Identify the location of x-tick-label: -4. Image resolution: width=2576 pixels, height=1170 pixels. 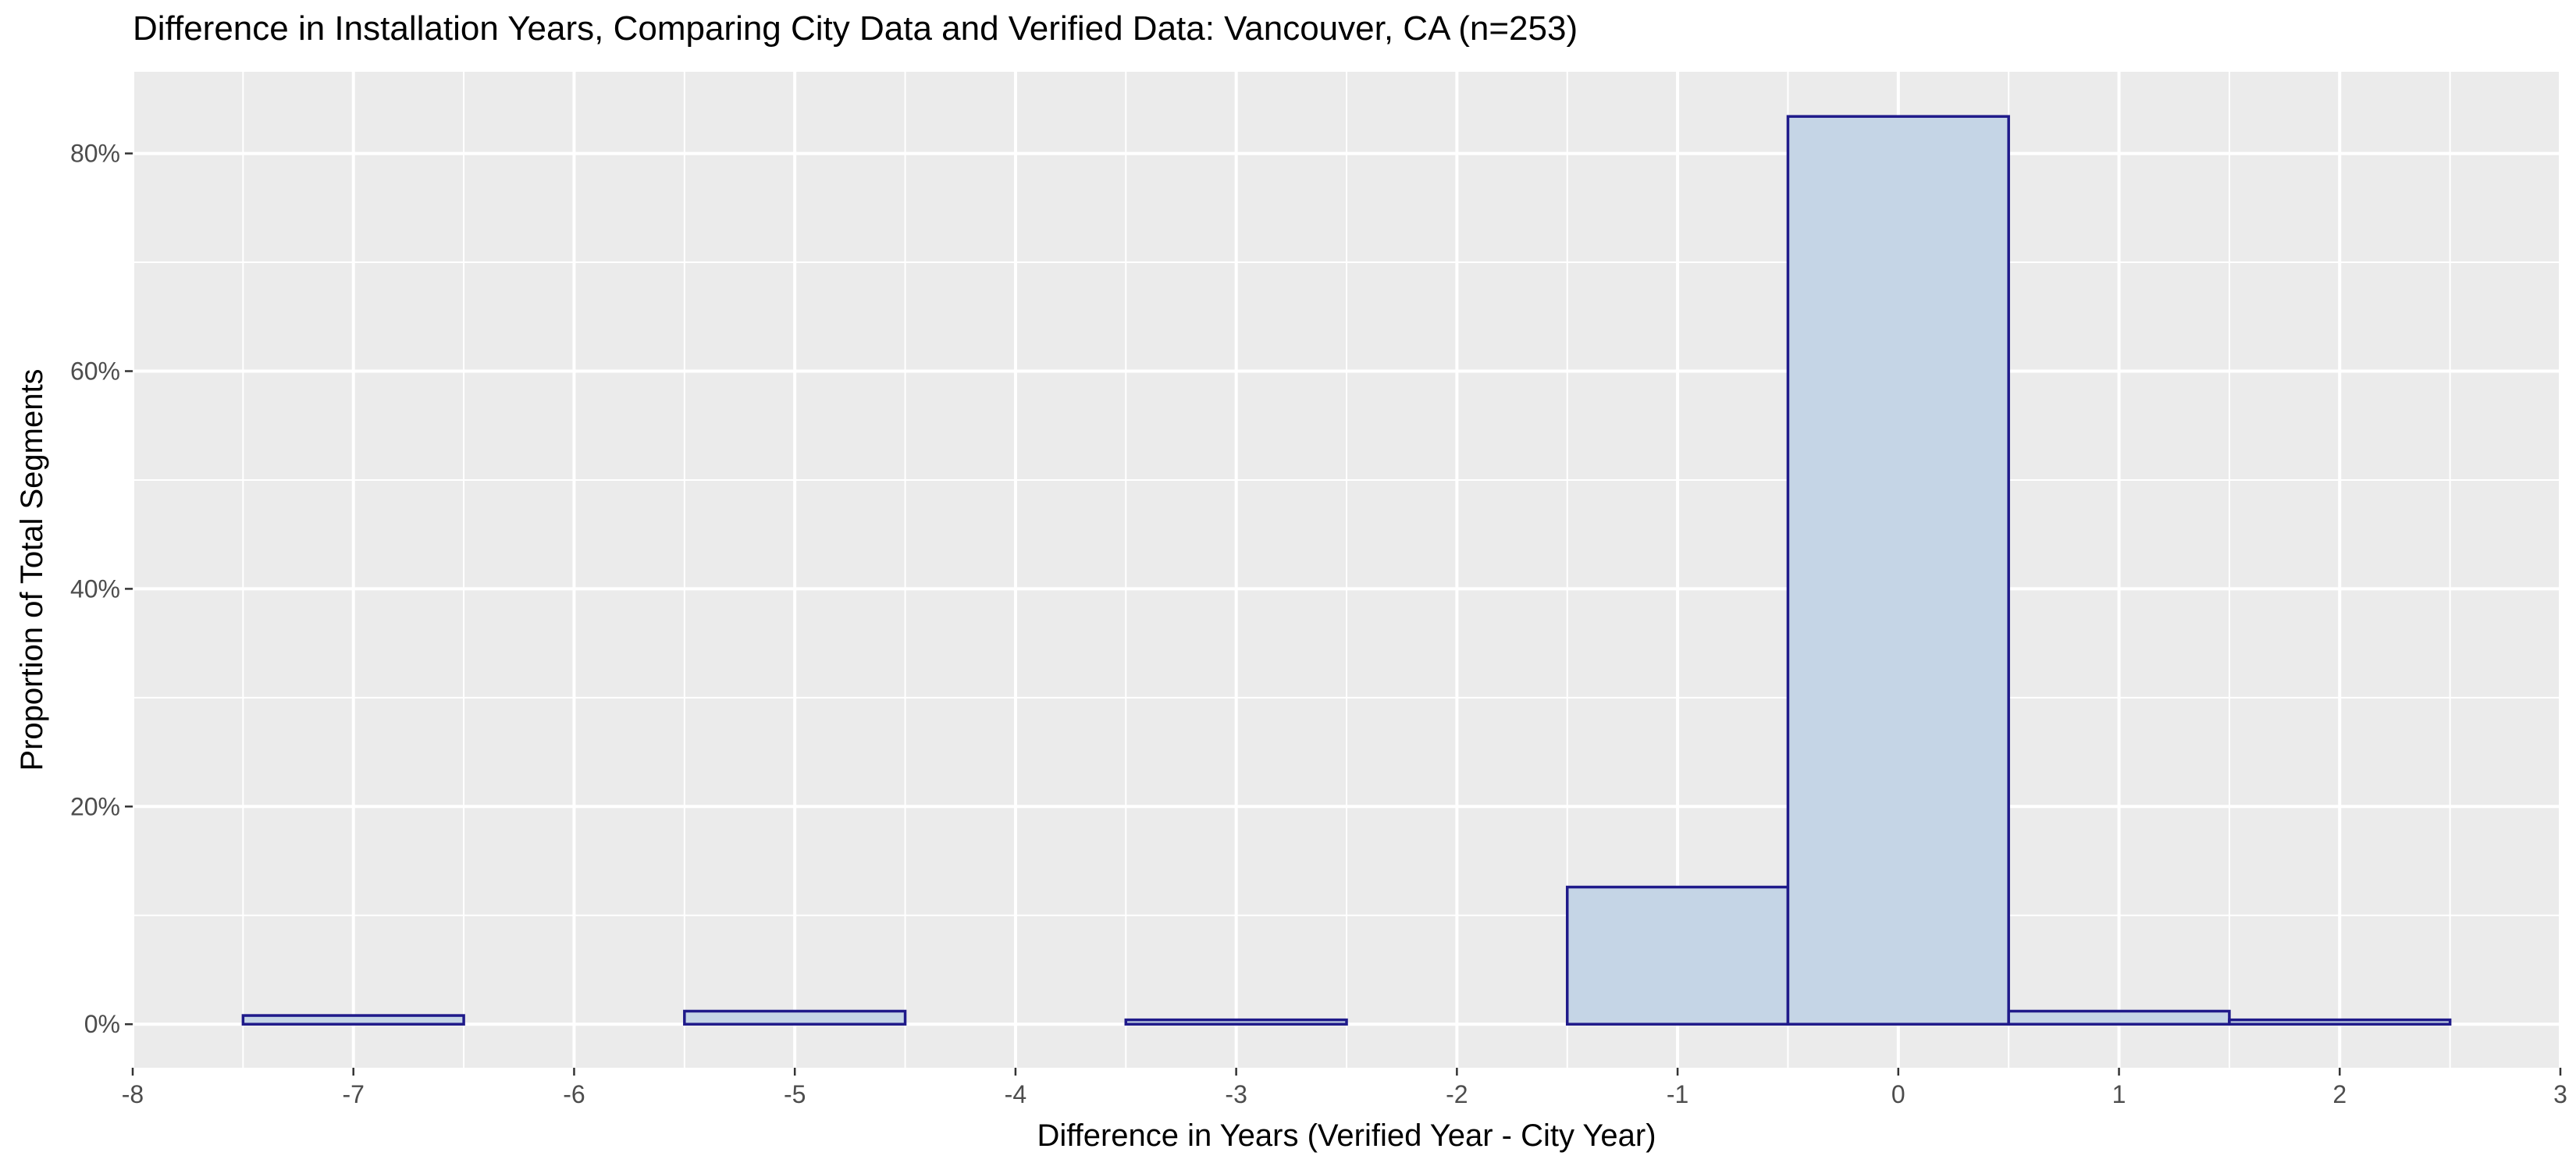
(1015, 1094).